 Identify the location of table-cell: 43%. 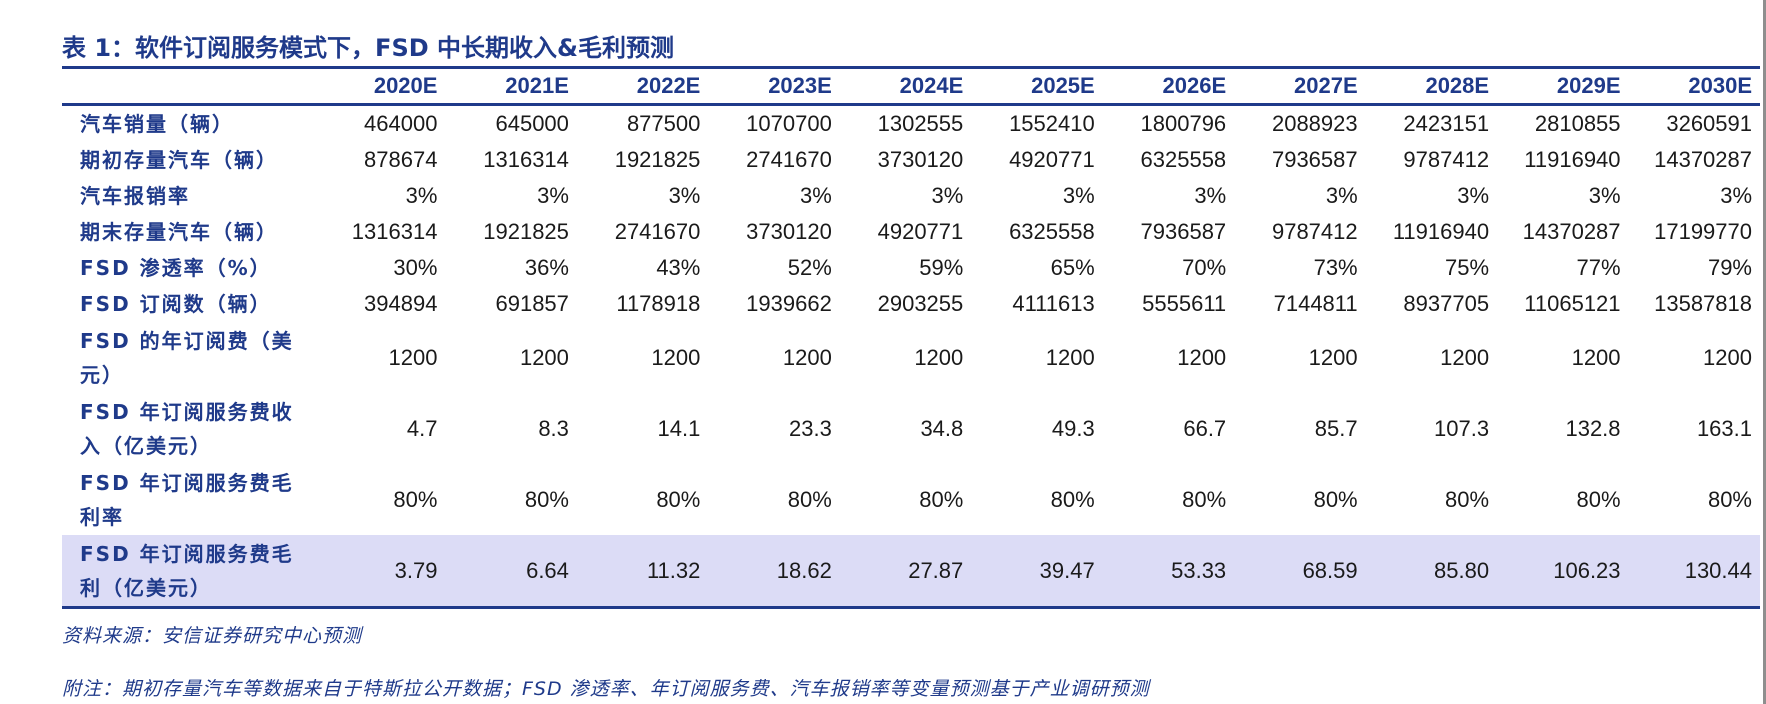
(678, 267).